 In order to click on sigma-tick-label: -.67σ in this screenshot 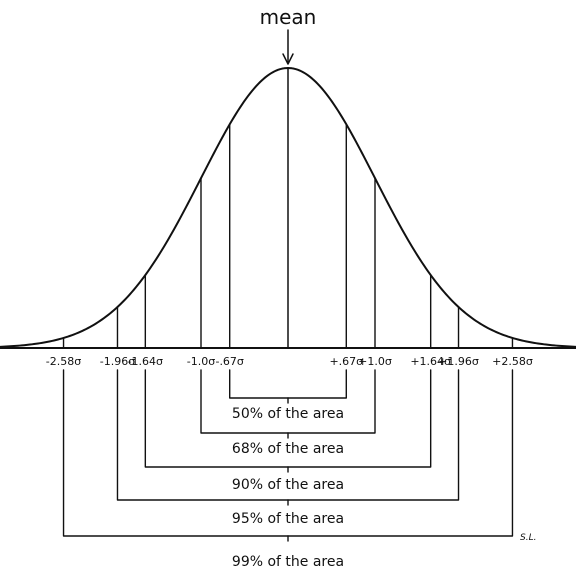, I will do `click(229, 361)`.